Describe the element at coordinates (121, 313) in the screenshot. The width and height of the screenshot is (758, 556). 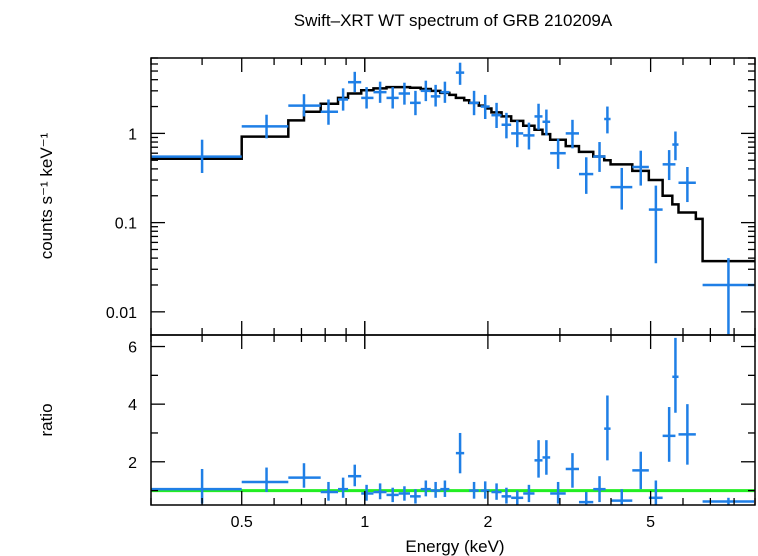
I see `spectrum-y-tick-label: 0.01` at that location.